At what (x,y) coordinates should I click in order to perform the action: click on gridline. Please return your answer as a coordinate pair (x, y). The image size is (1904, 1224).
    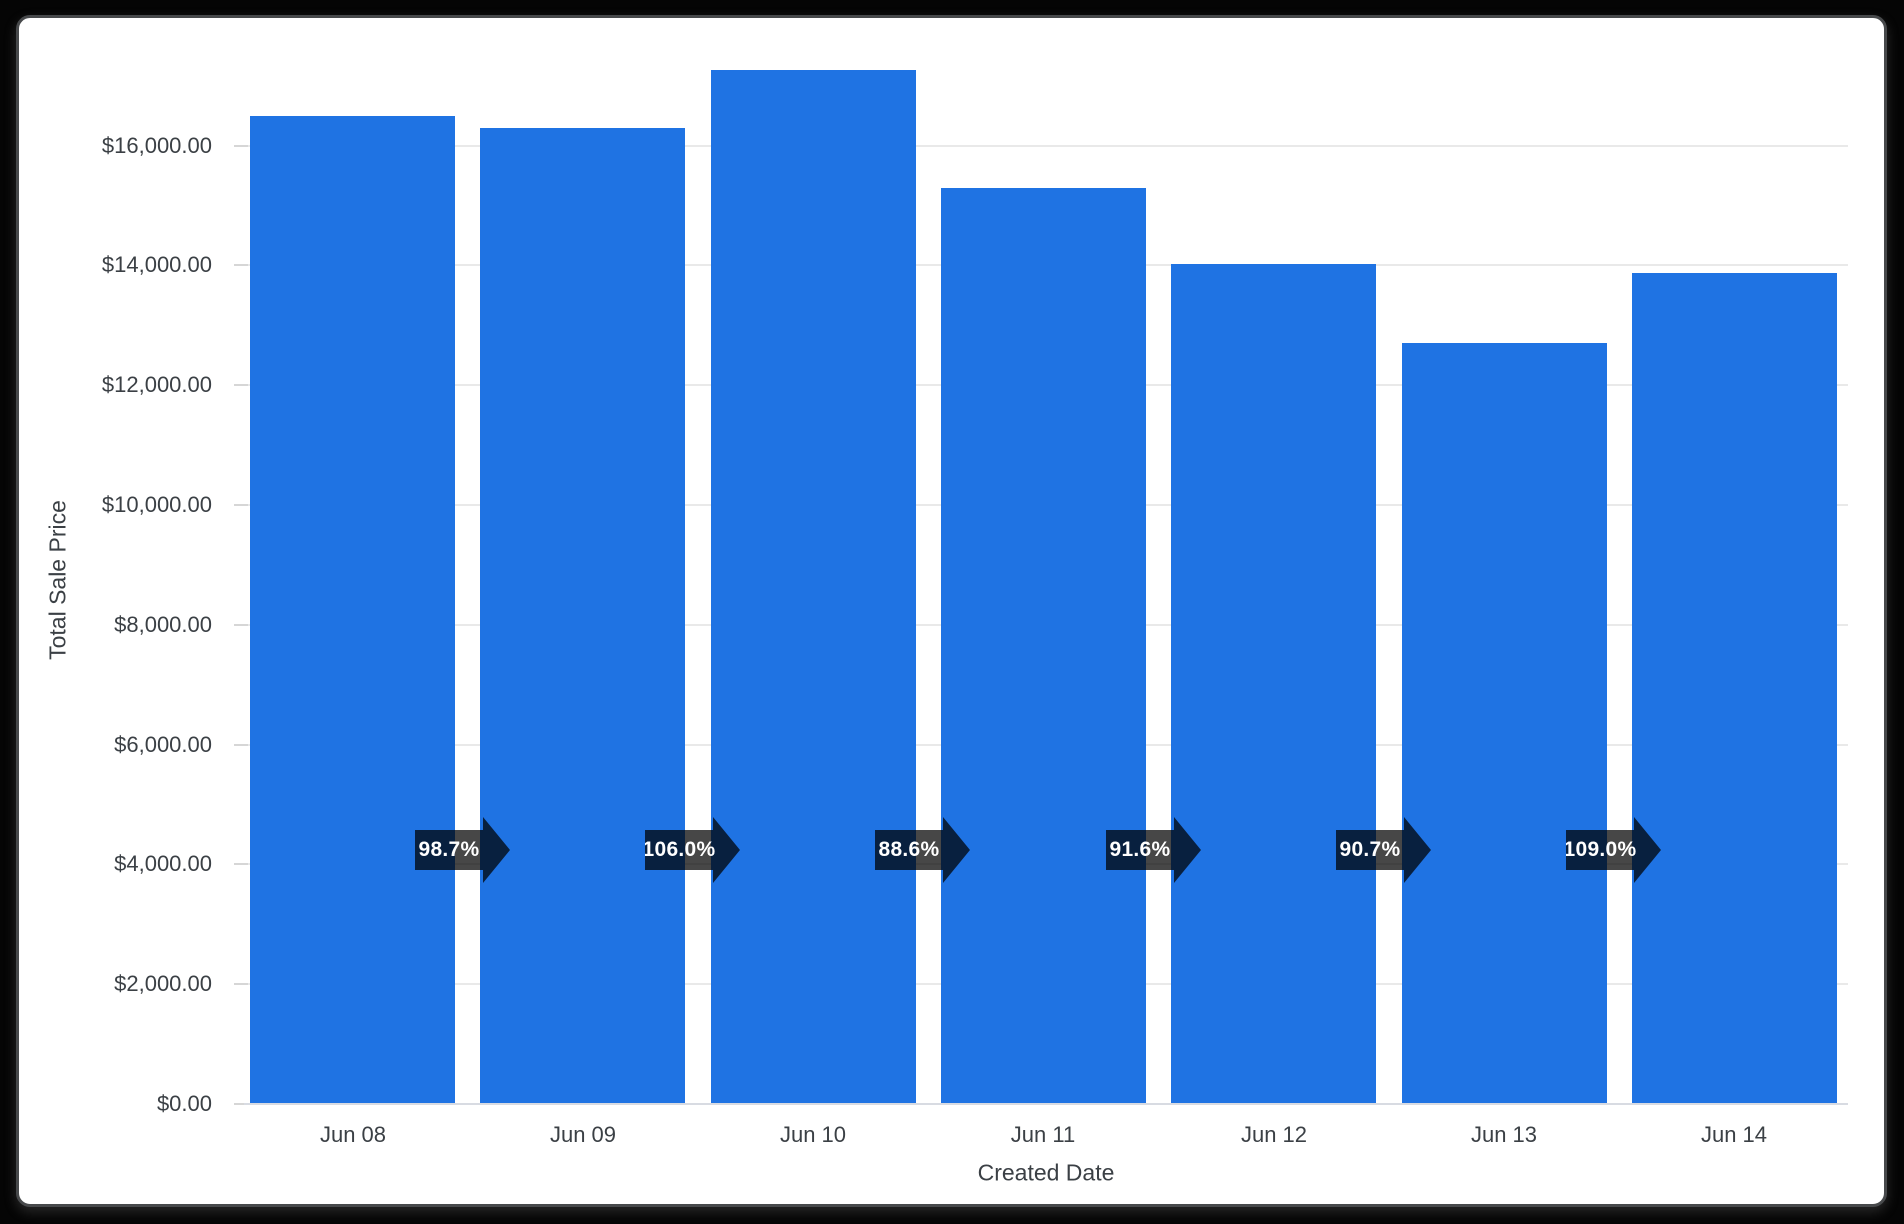
    Looking at the image, I should click on (1046, 145).